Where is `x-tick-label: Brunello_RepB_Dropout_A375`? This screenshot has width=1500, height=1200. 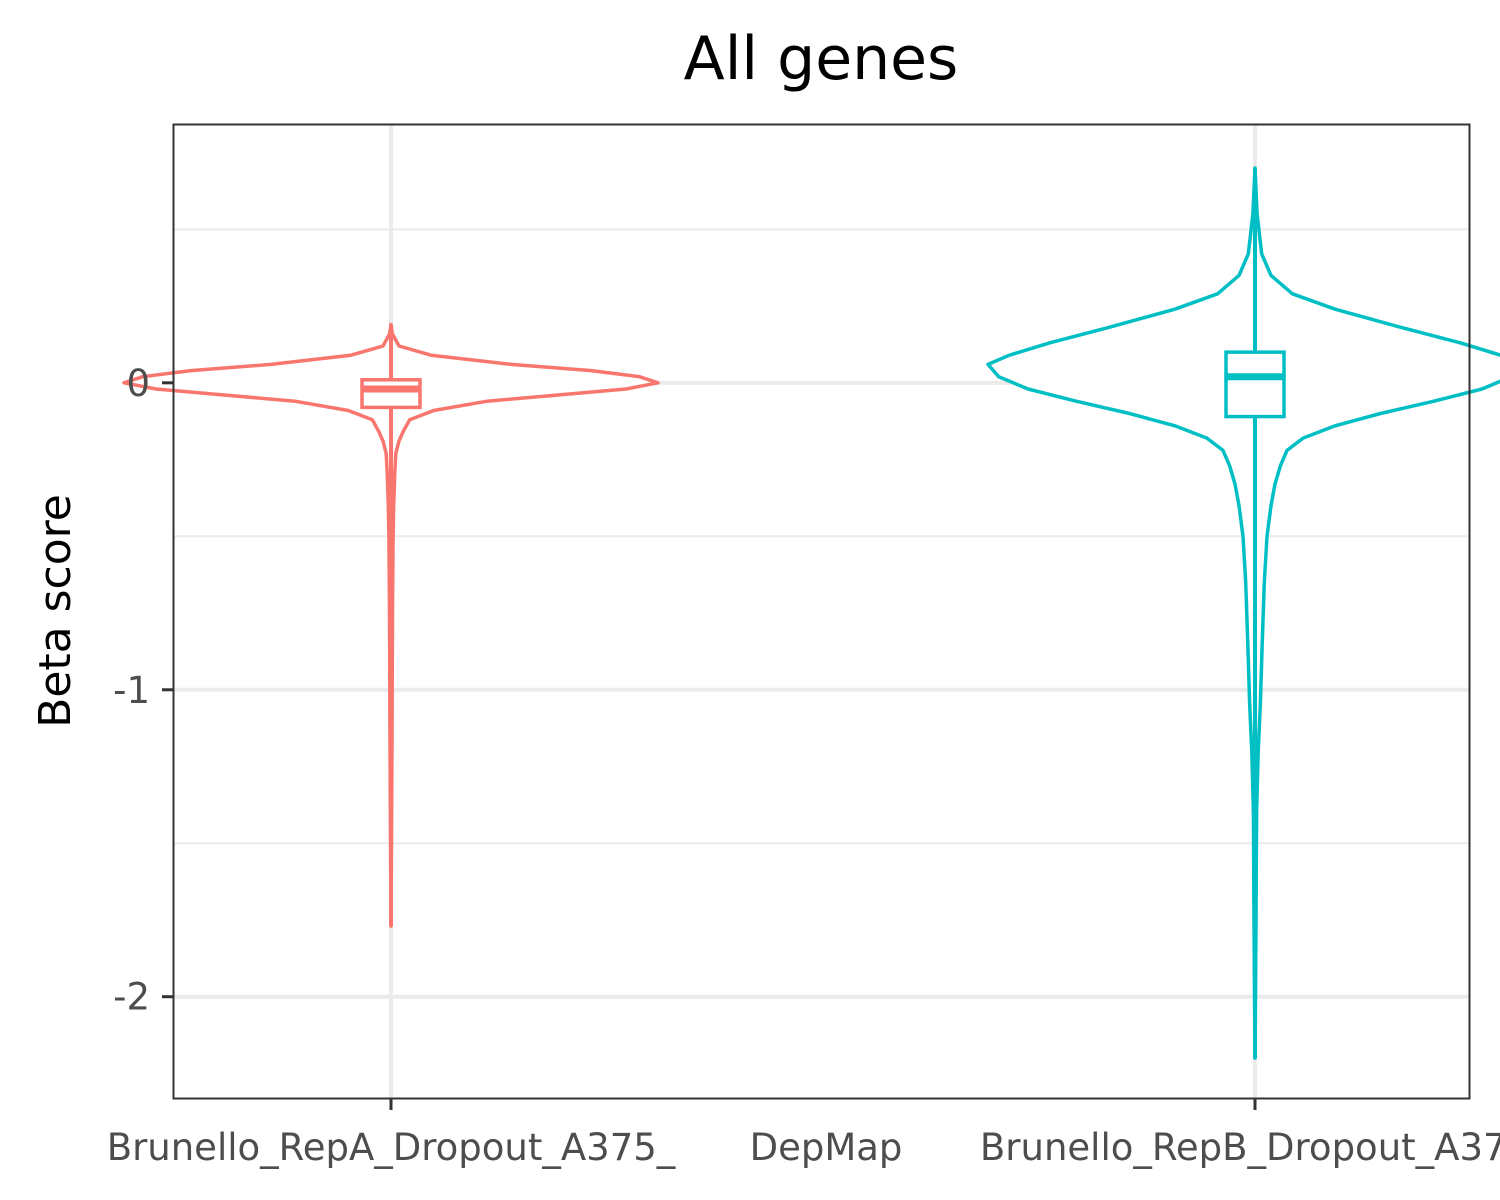 x-tick-label: Brunello_RepB_Dropout_A375 is located at coordinates (1240, 1147).